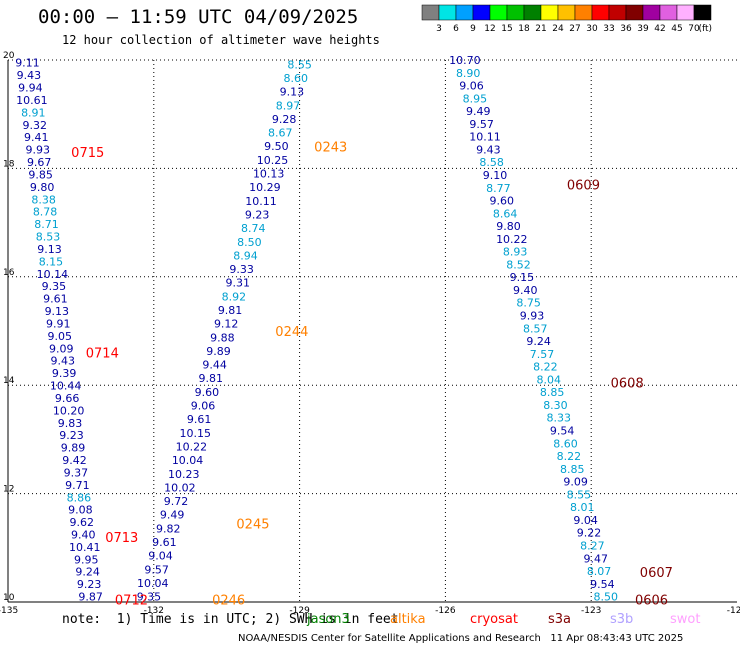 This screenshot has height=650, width=740. What do you see at coordinates (39, 162) in the screenshot?
I see `wave-height-point: 9.67` at bounding box center [39, 162].